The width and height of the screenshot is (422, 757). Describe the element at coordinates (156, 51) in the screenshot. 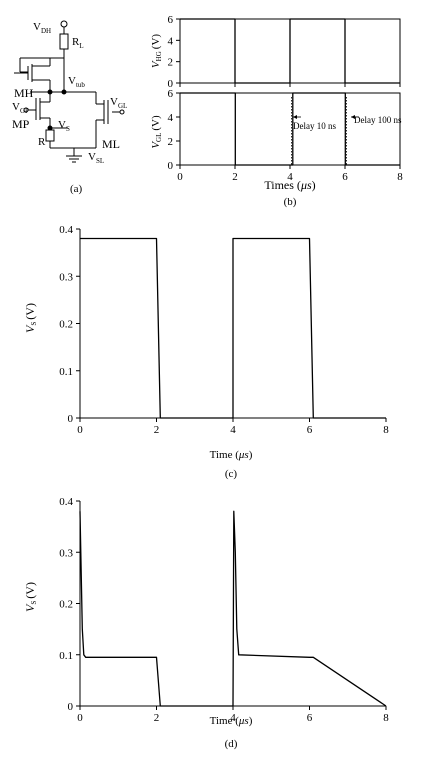

I see `ylabel-b-top: VHG(V)` at that location.